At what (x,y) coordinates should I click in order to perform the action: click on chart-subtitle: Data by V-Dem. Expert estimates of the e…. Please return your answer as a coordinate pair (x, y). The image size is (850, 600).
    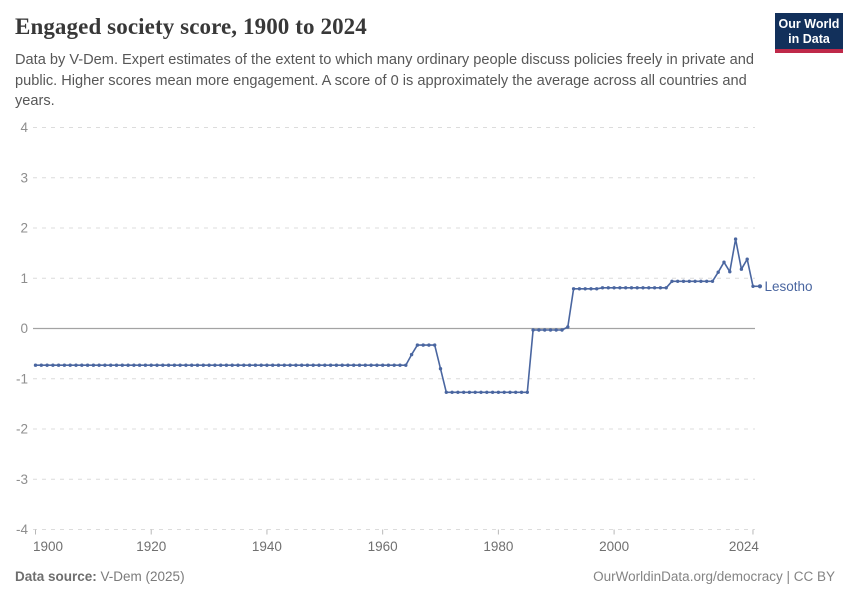
    Looking at the image, I should click on (384, 81).